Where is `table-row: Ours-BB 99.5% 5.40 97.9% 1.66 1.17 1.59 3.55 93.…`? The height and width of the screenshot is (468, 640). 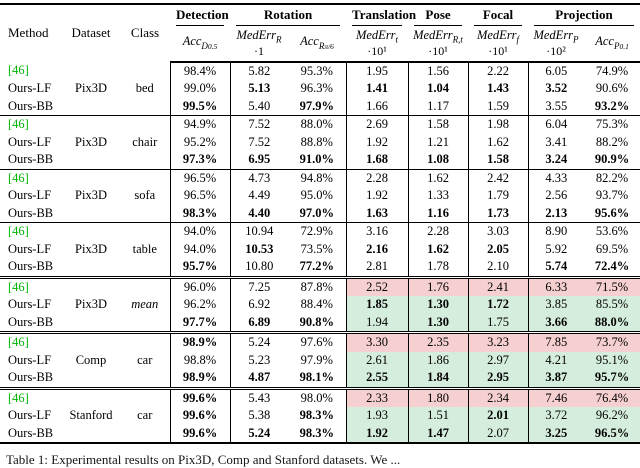 table-row: Ours-BB 99.5% 5.40 97.9% 1.66 1.17 1.59 3.55 93.… is located at coordinates (320, 106).